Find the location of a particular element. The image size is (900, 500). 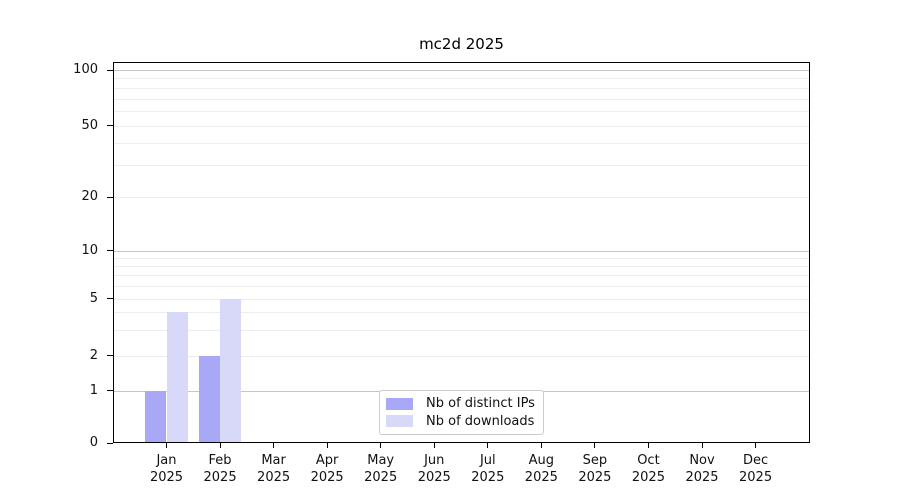

x-tick-jun is located at coordinates (434, 445).